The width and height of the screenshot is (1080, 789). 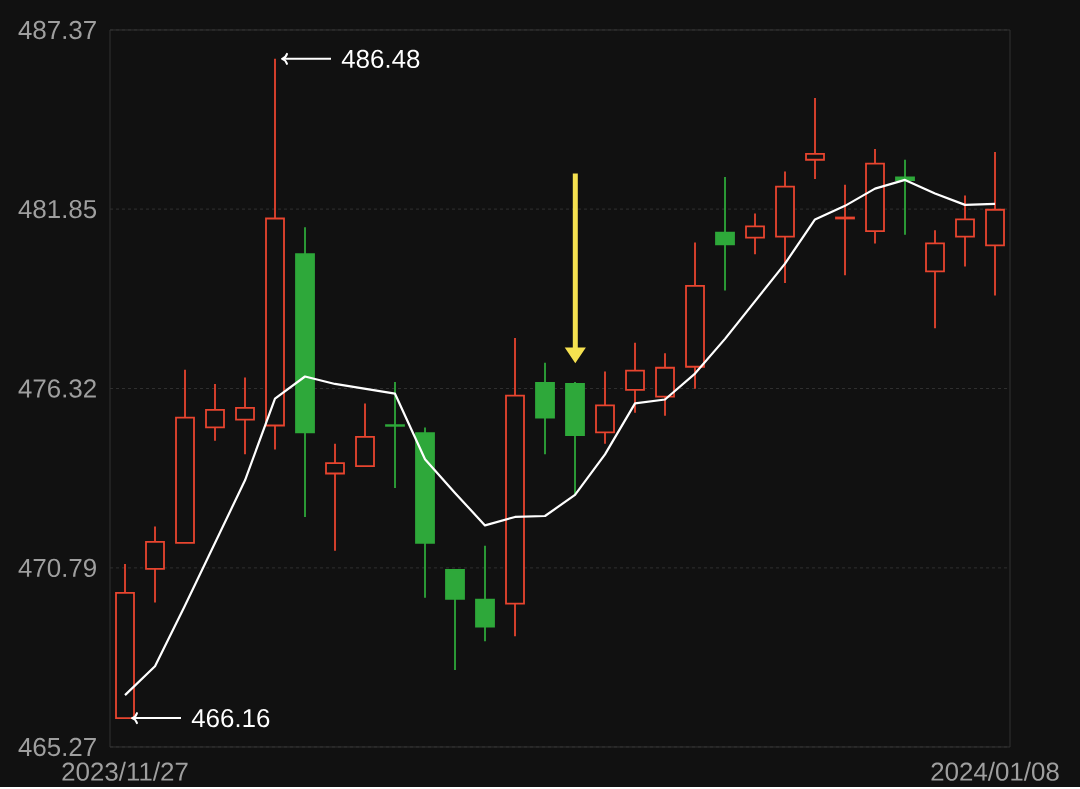 I want to click on y-tick-label: 465.27, so click(x=57, y=746).